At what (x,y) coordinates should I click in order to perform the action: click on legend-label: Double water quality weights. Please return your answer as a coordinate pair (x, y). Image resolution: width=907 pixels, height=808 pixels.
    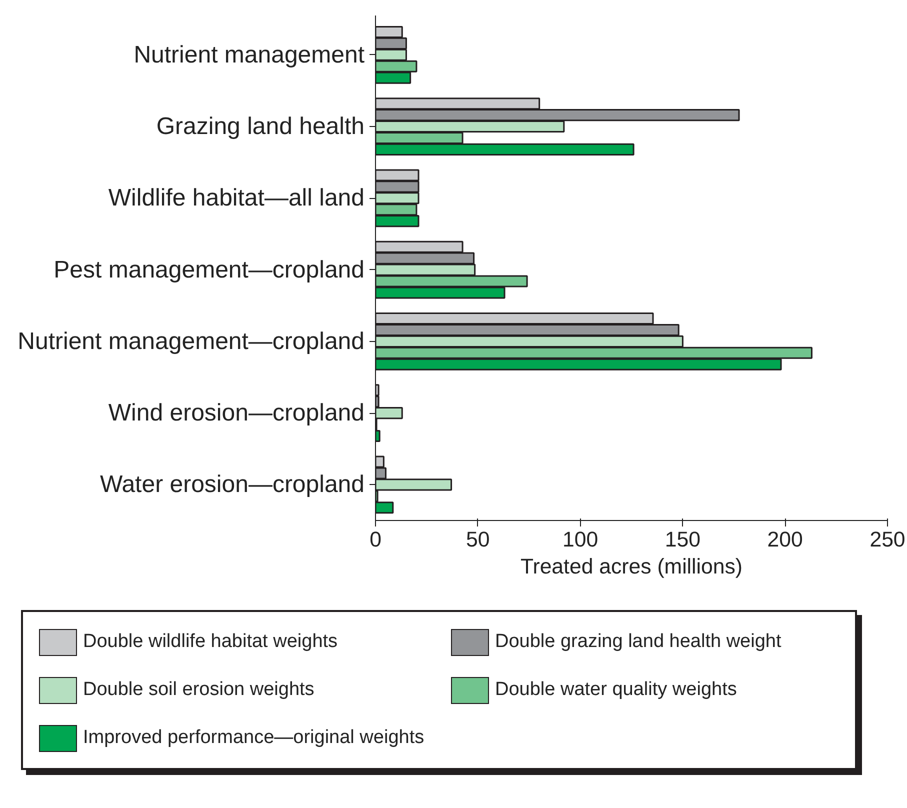
    Looking at the image, I should click on (616, 690).